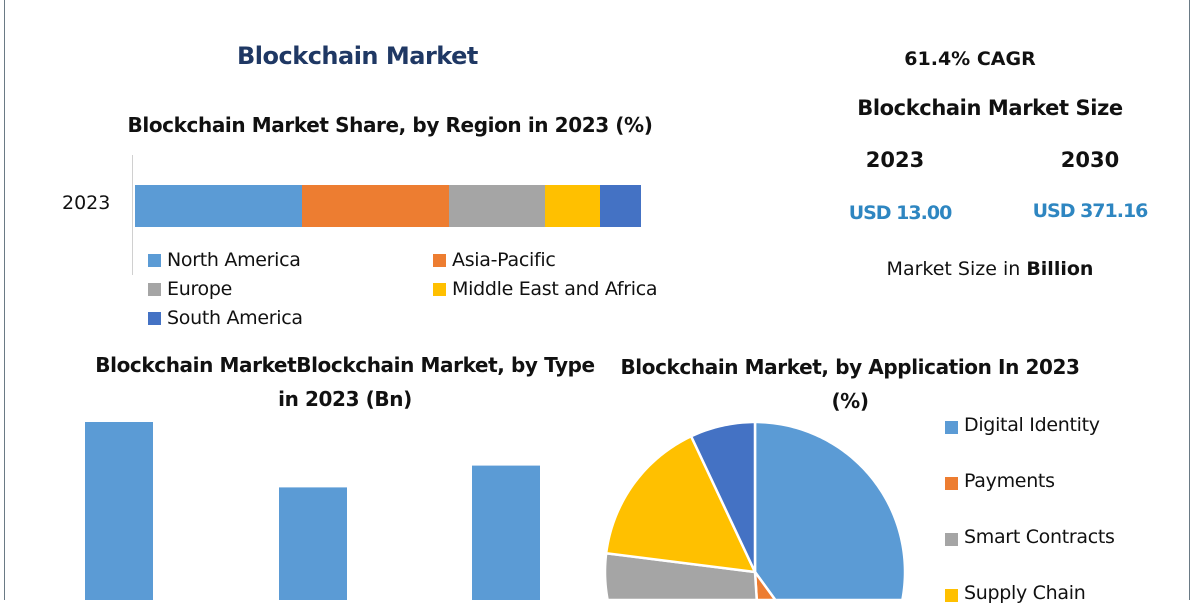  What do you see at coordinates (1065, 498) in the screenshot?
I see `legend-item: Payments` at bounding box center [1065, 498].